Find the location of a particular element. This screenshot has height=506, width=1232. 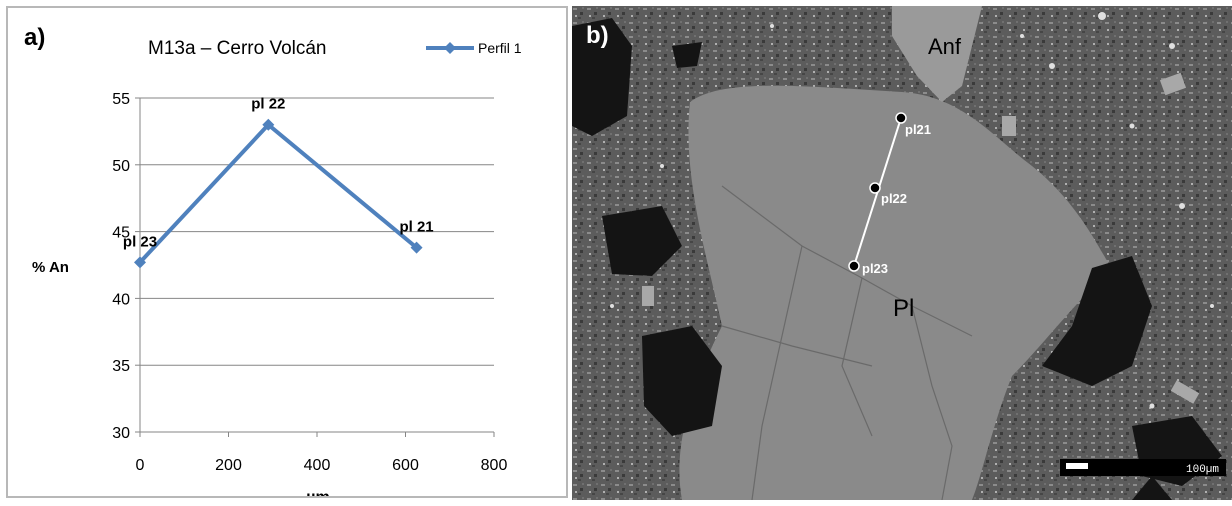

x-tick-label: 600 is located at coordinates (405, 465).